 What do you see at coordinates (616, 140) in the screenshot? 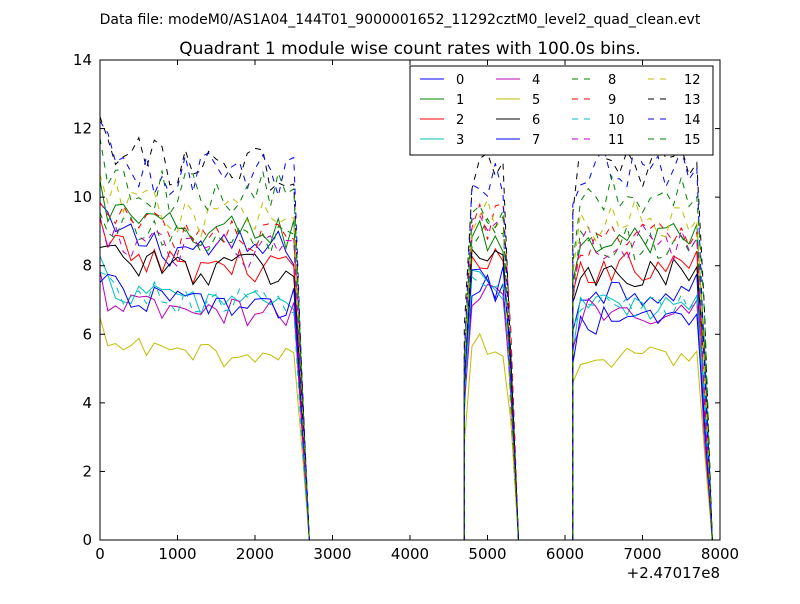
I see `legend-label-11: 11` at bounding box center [616, 140].